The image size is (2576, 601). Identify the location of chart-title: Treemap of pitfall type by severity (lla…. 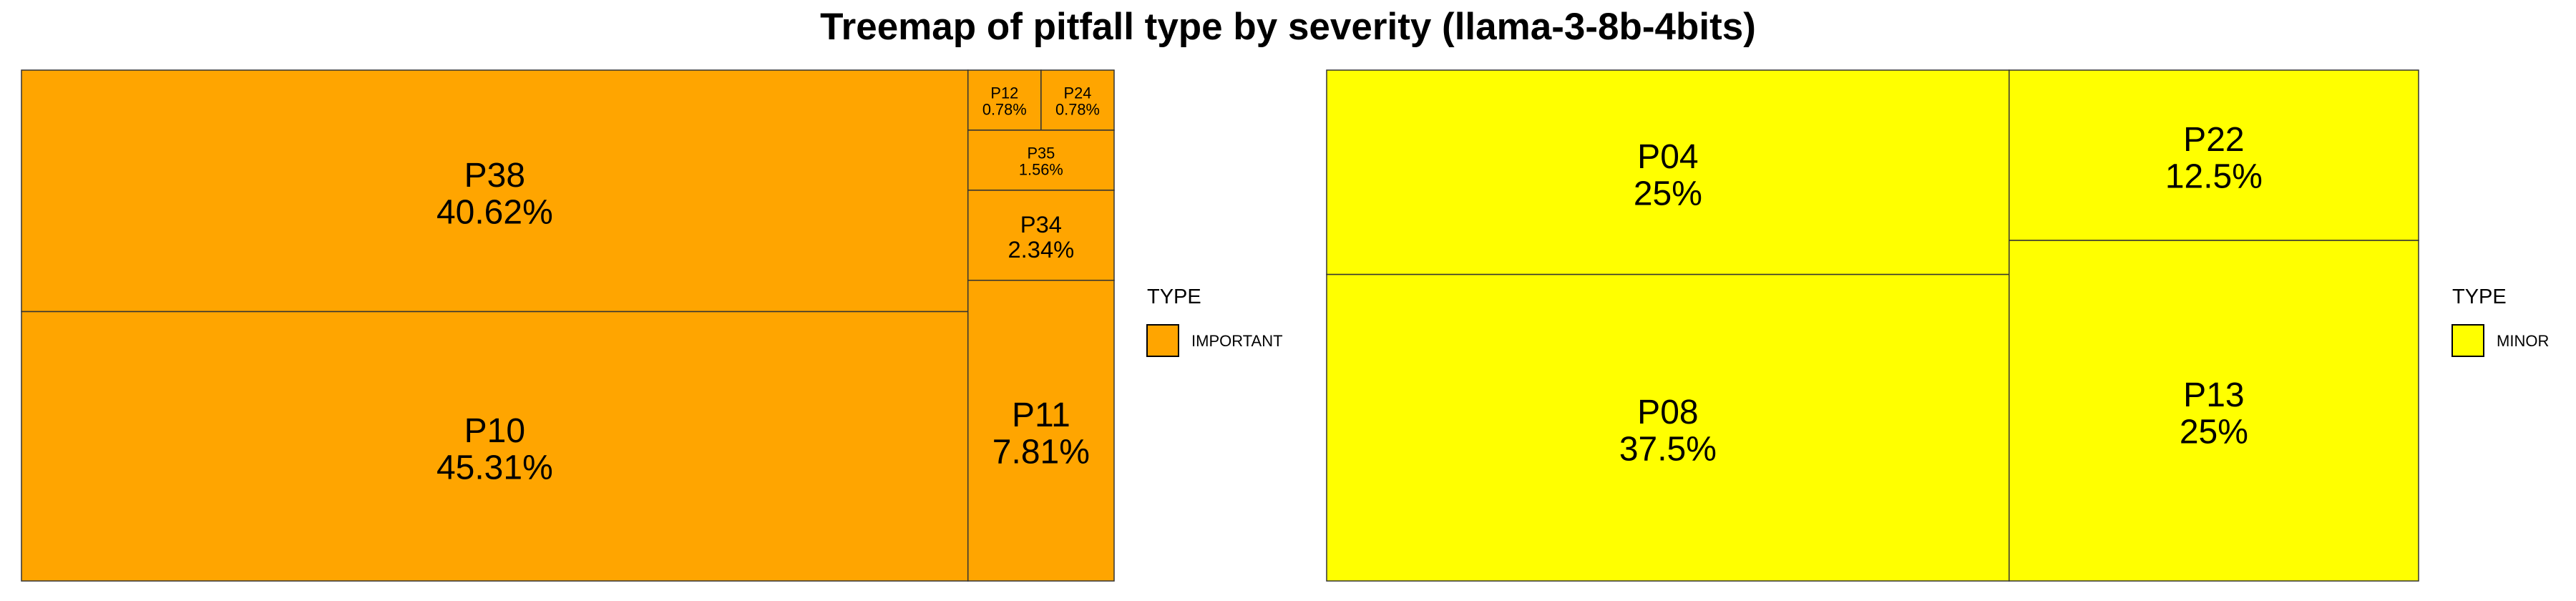
(1288, 27).